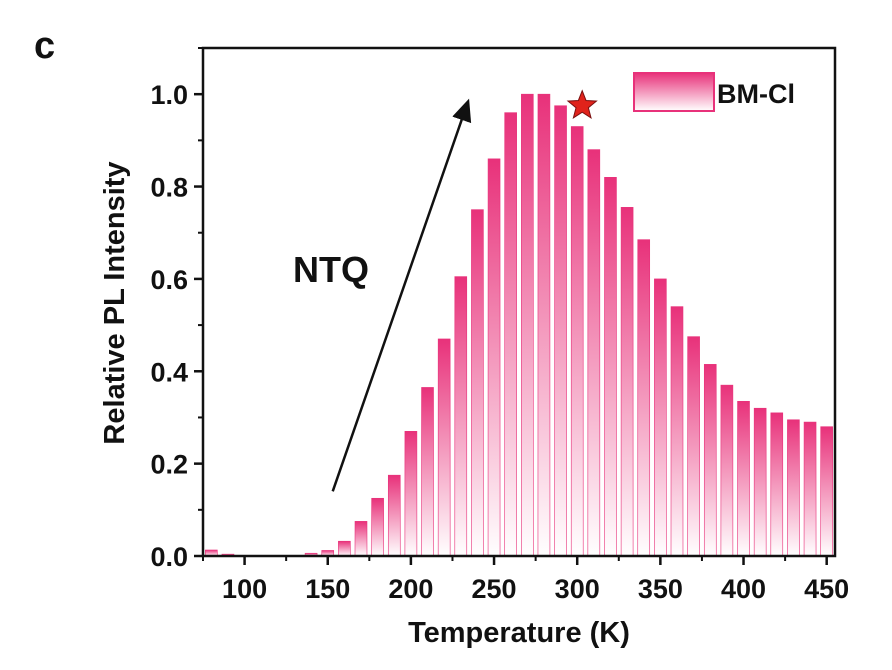  I want to click on x-tick-label-300: 300, so click(577, 589).